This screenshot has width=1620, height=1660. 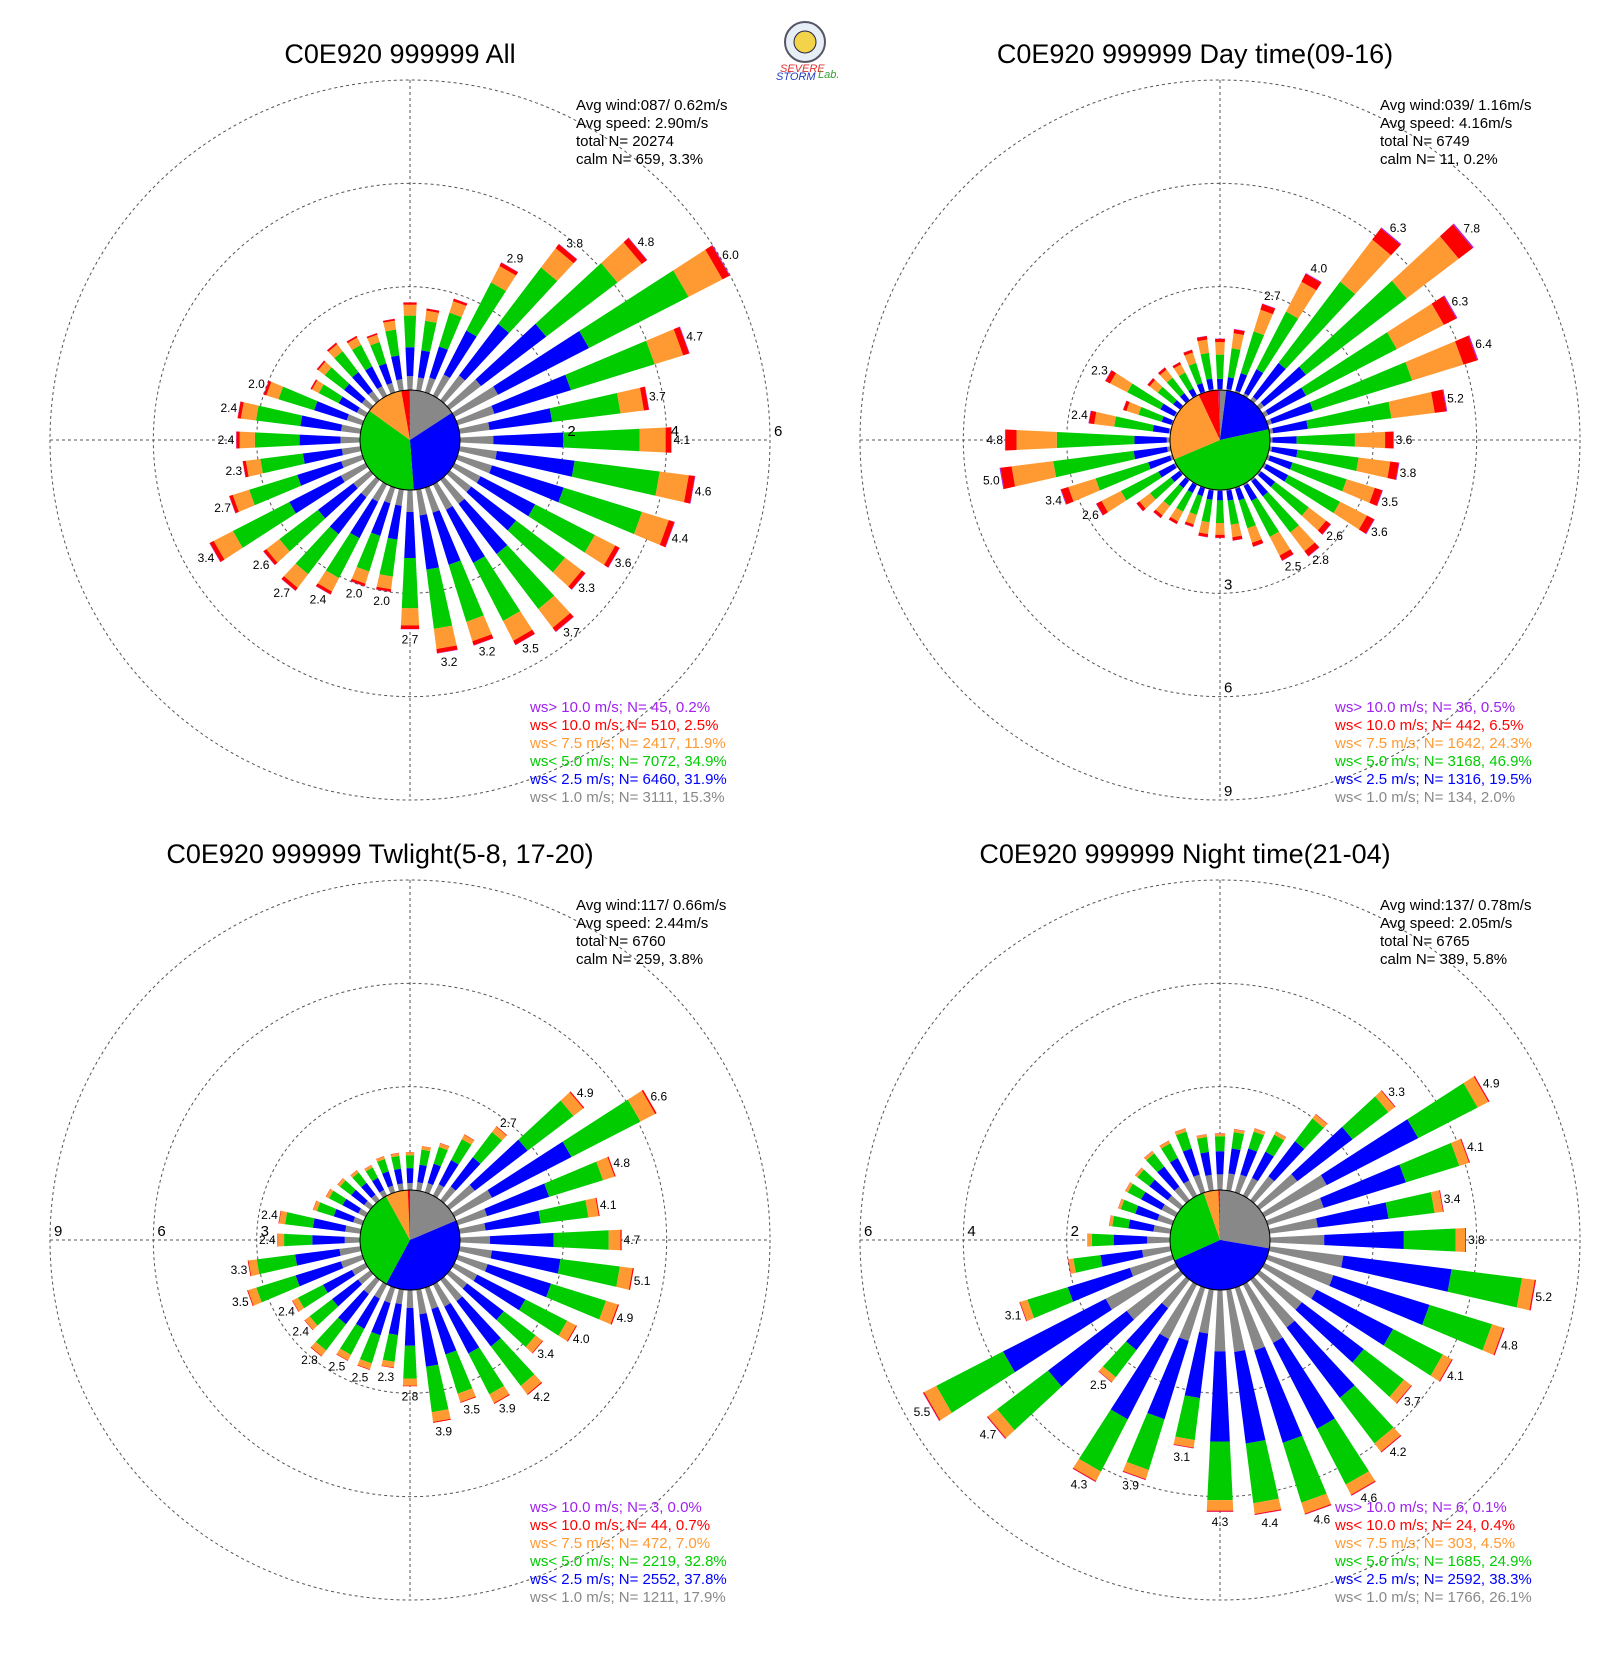 I want to click on bar-total-label: 2.4, so click(x=1079, y=415).